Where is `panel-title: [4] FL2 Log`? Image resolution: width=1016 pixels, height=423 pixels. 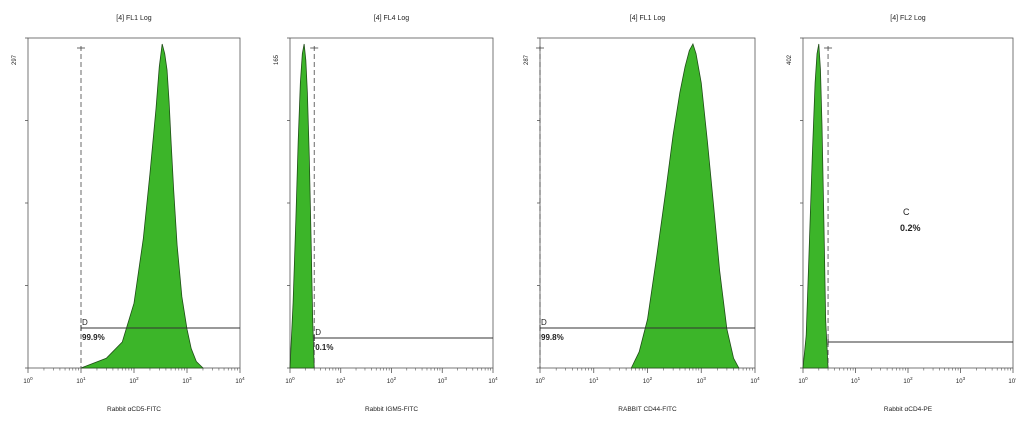
panel-title: [4] FL2 Log is located at coordinates (908, 18).